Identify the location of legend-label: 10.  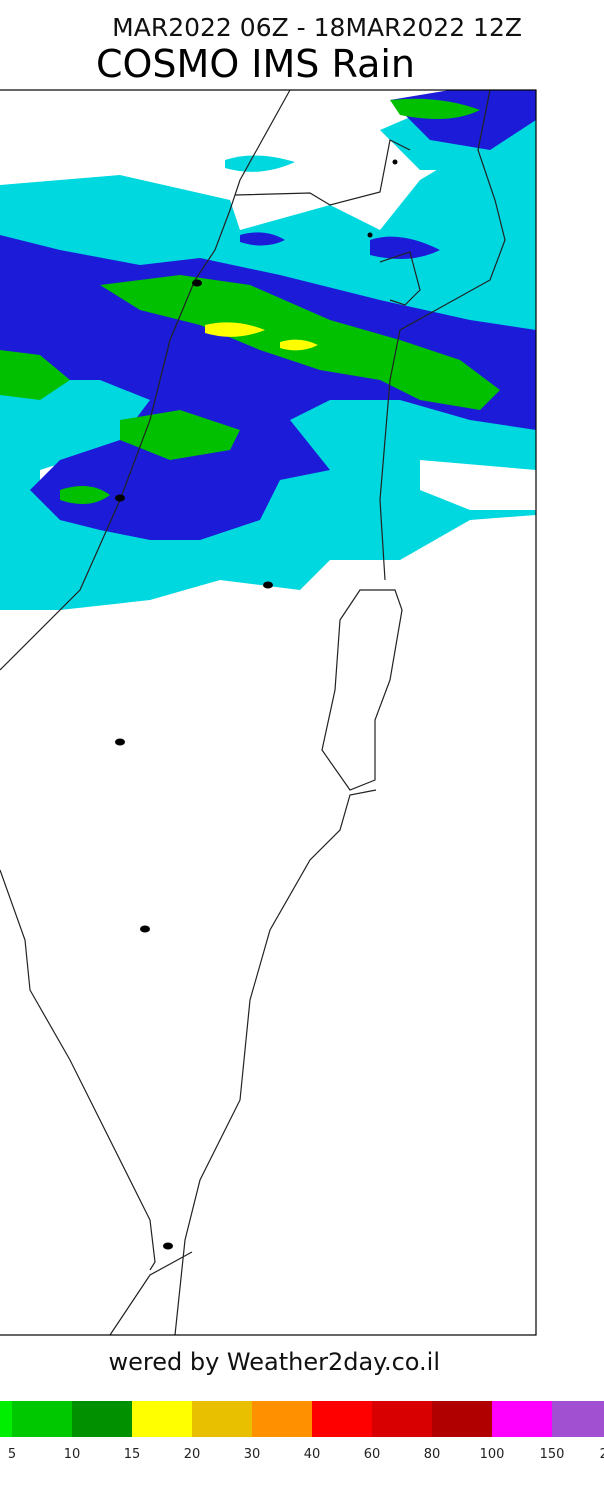
(72, 1454).